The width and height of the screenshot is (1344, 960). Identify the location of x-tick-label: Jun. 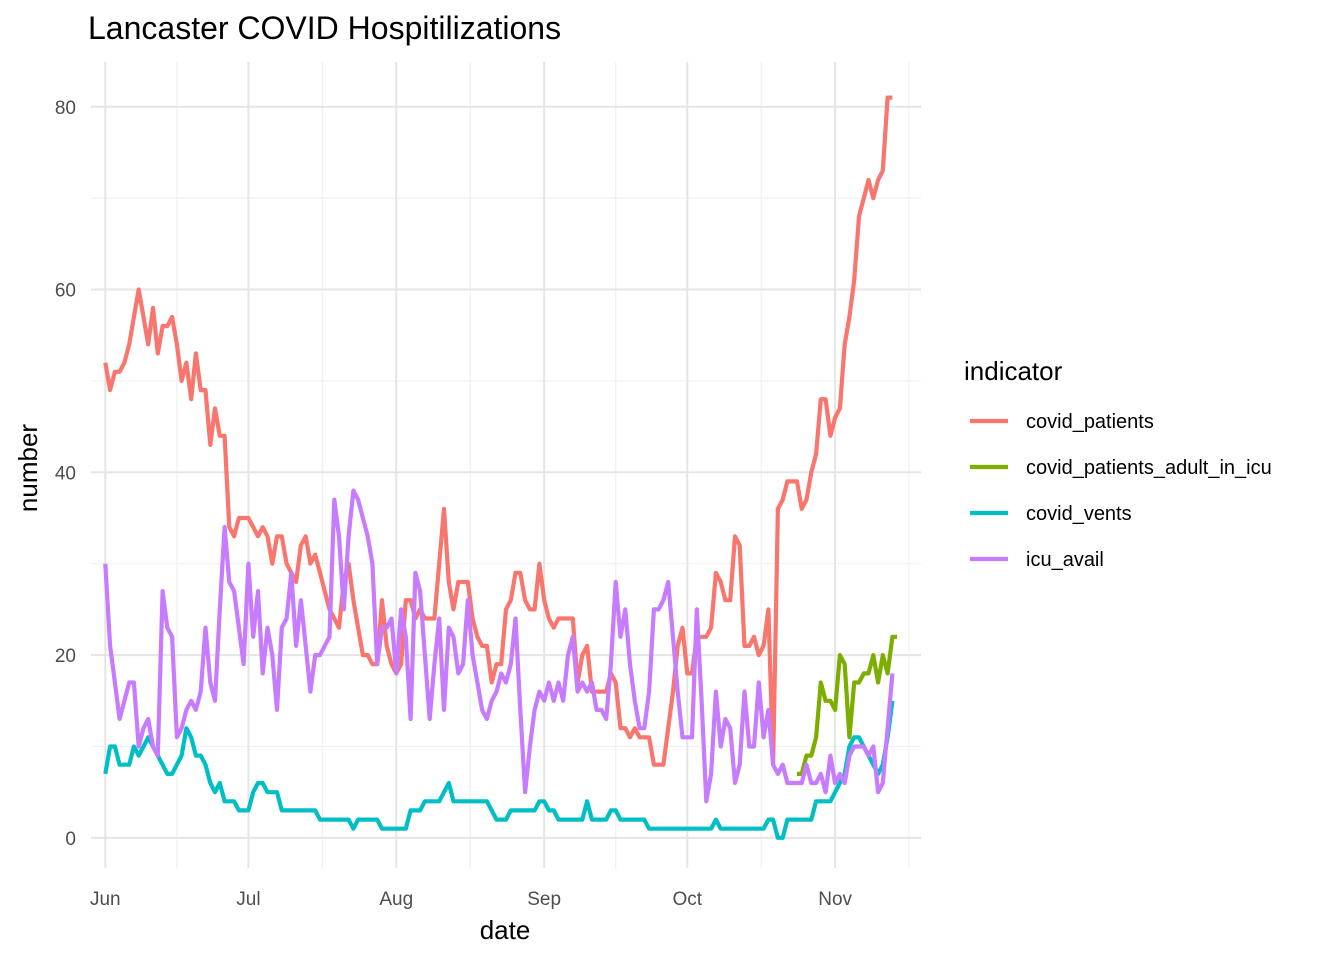
(105, 899).